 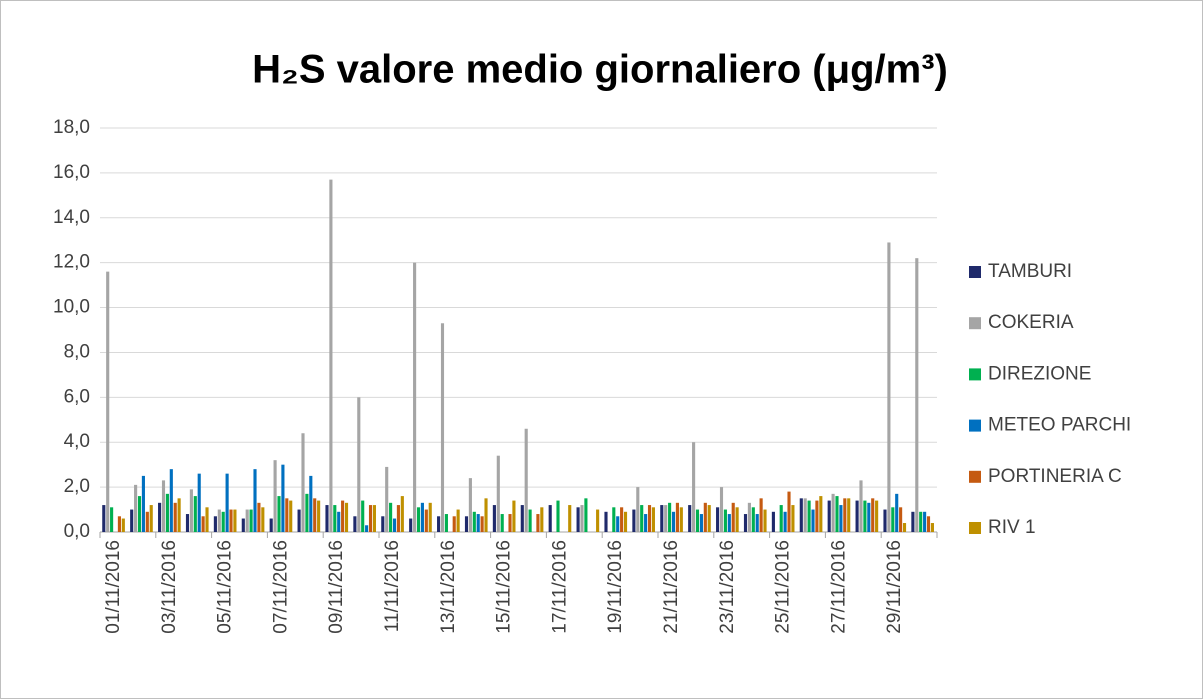 I want to click on legend-label: DIREZIONE, so click(x=1039, y=373).